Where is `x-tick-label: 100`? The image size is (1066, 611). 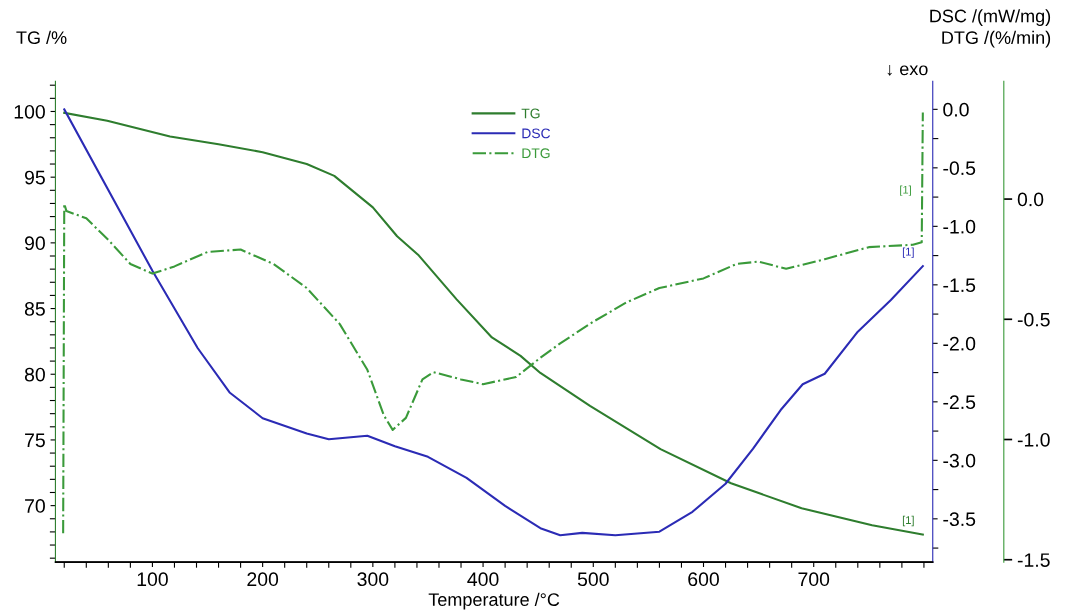
x-tick-label: 100 is located at coordinates (152, 579).